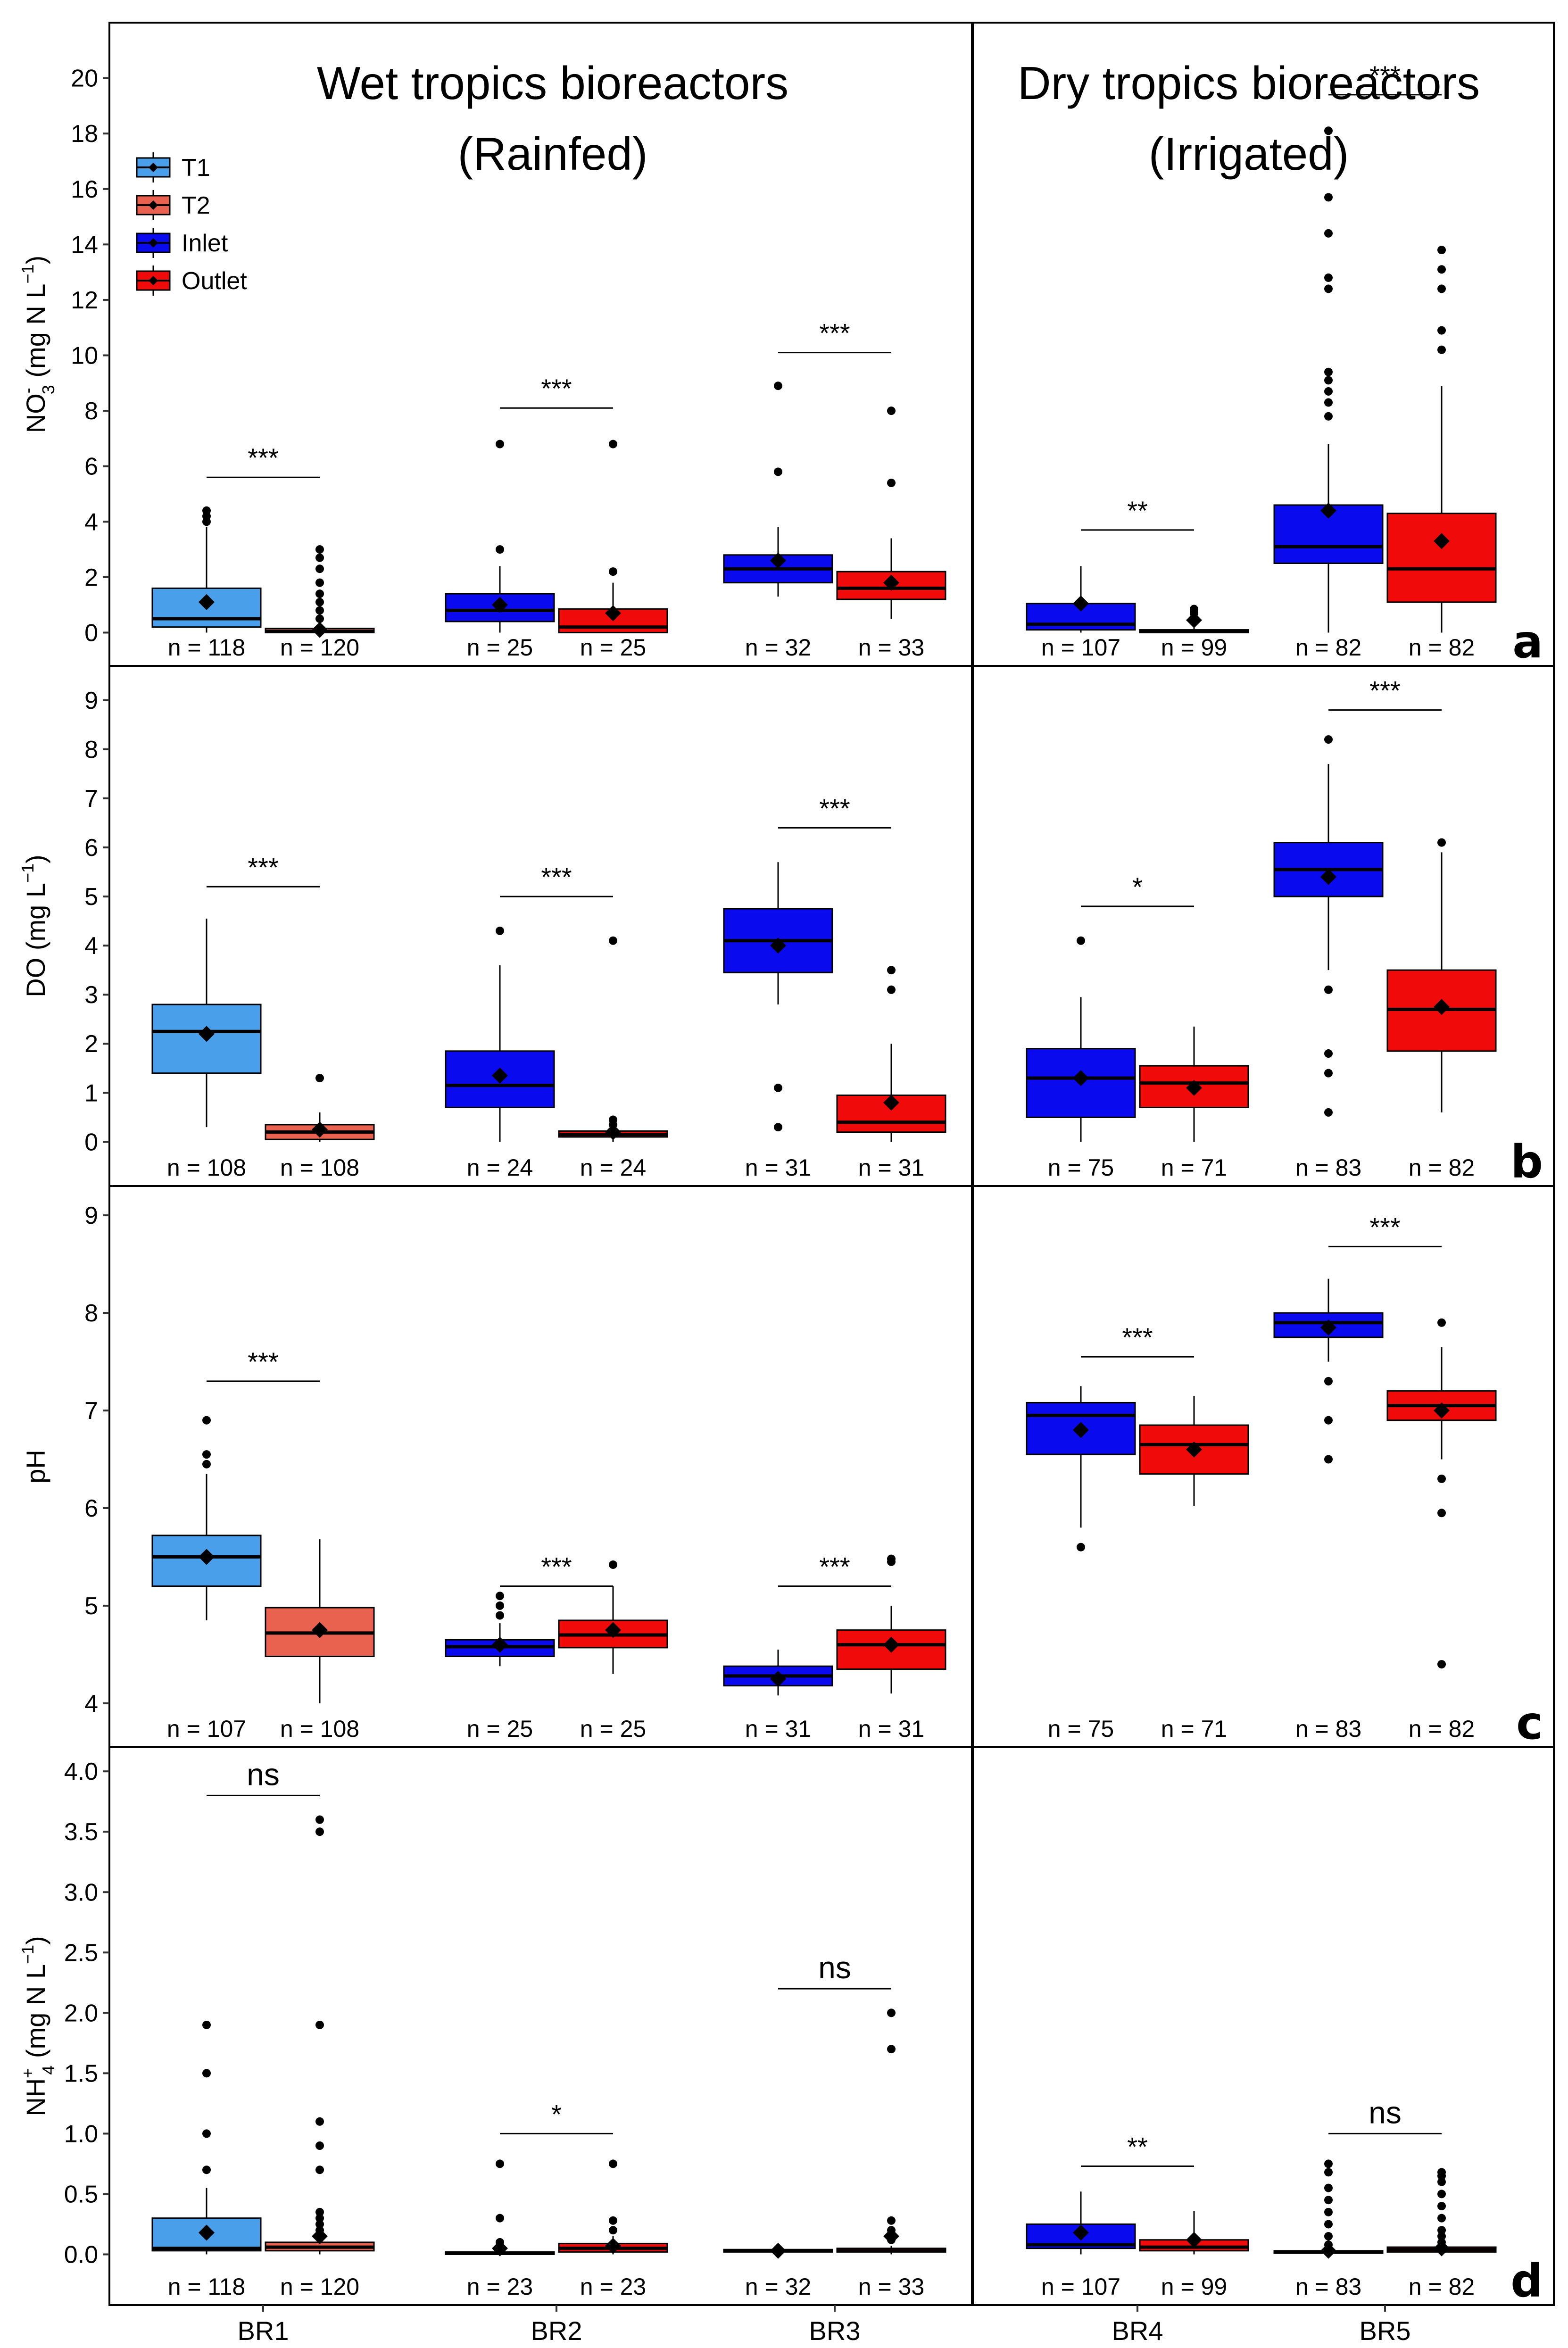 This screenshot has height=2348, width=1568. Describe the element at coordinates (91, 1411) in the screenshot. I see `y-tick-label: 7` at that location.